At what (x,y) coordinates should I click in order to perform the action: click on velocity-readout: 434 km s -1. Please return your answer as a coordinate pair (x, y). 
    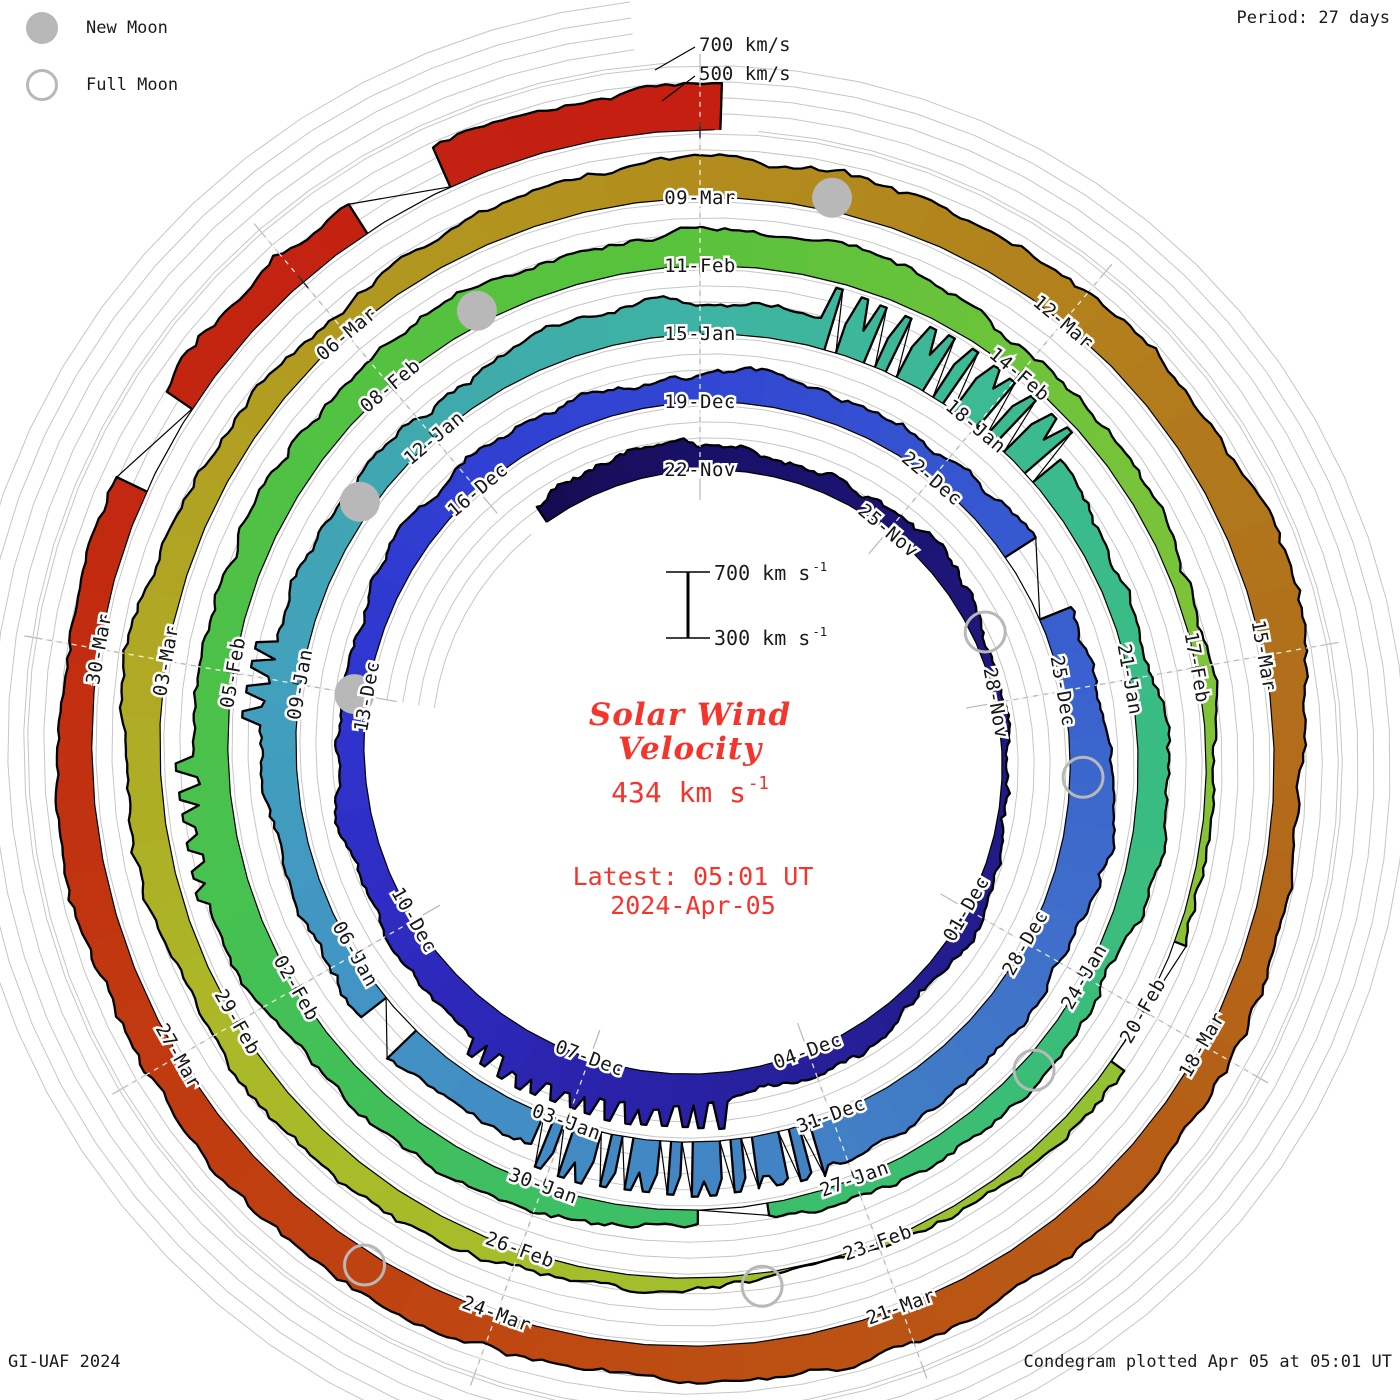
    Looking at the image, I should click on (690, 791).